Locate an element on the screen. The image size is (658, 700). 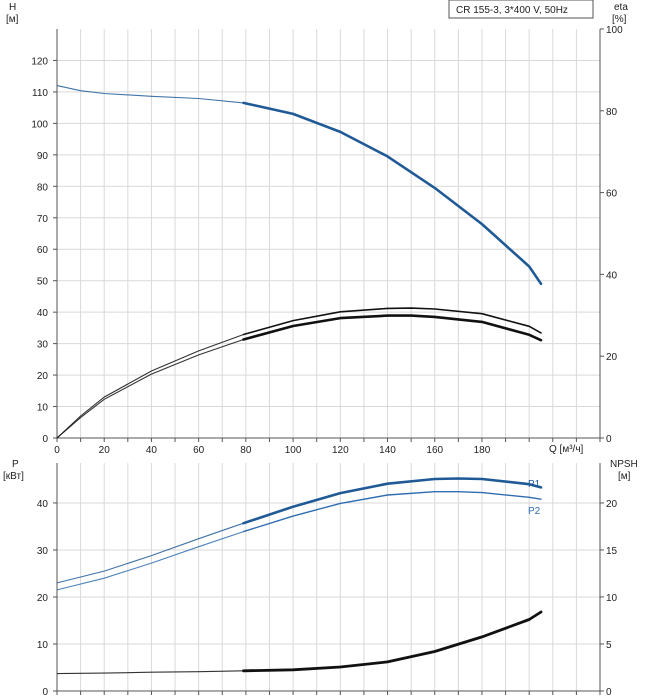
left-tick-label: 120 is located at coordinates (39, 61).